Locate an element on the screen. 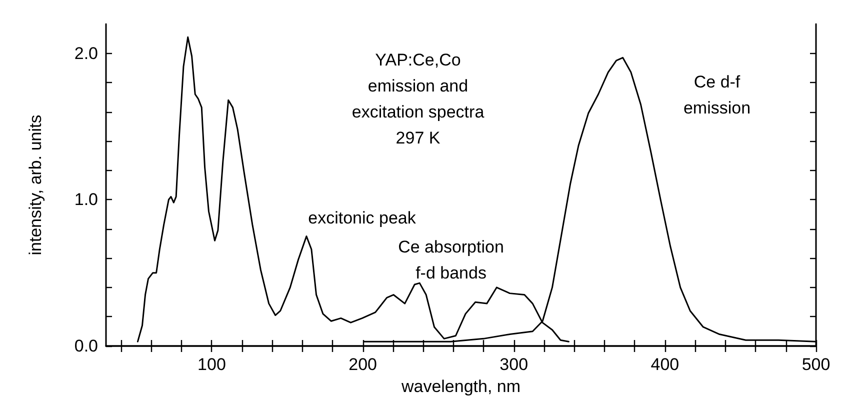 The width and height of the screenshot is (842, 412). x-tick-label: 200 is located at coordinates (362, 364).